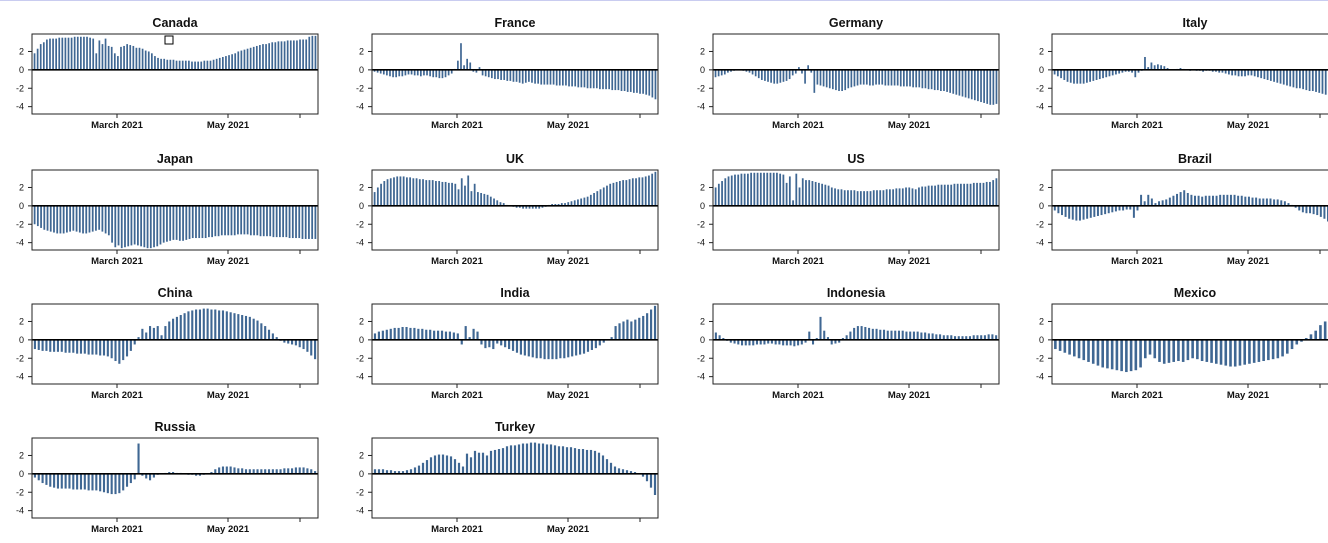  Describe the element at coordinates (167, 73) in the screenshot. I see `panel-canada: Canada 2 0 -2 -4 March 2021 May 2021` at that location.